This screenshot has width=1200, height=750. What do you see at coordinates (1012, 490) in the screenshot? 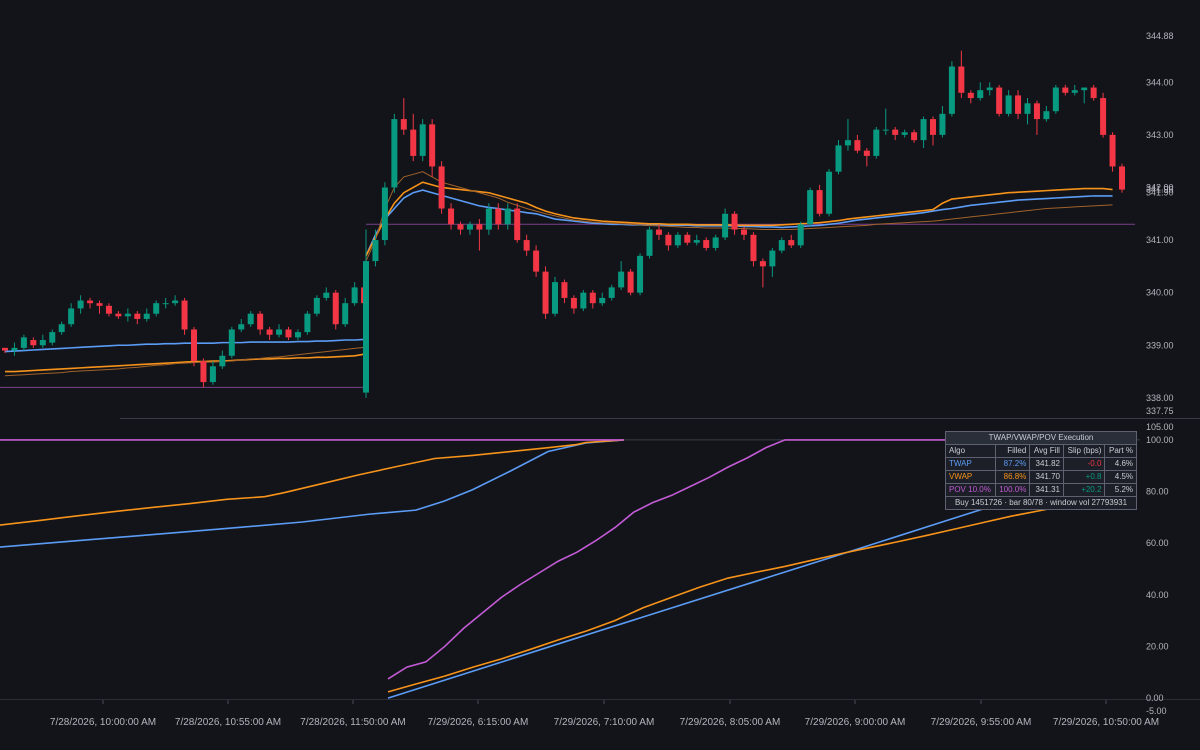
I see `pov-filled: 100.0%` at bounding box center [1012, 490].